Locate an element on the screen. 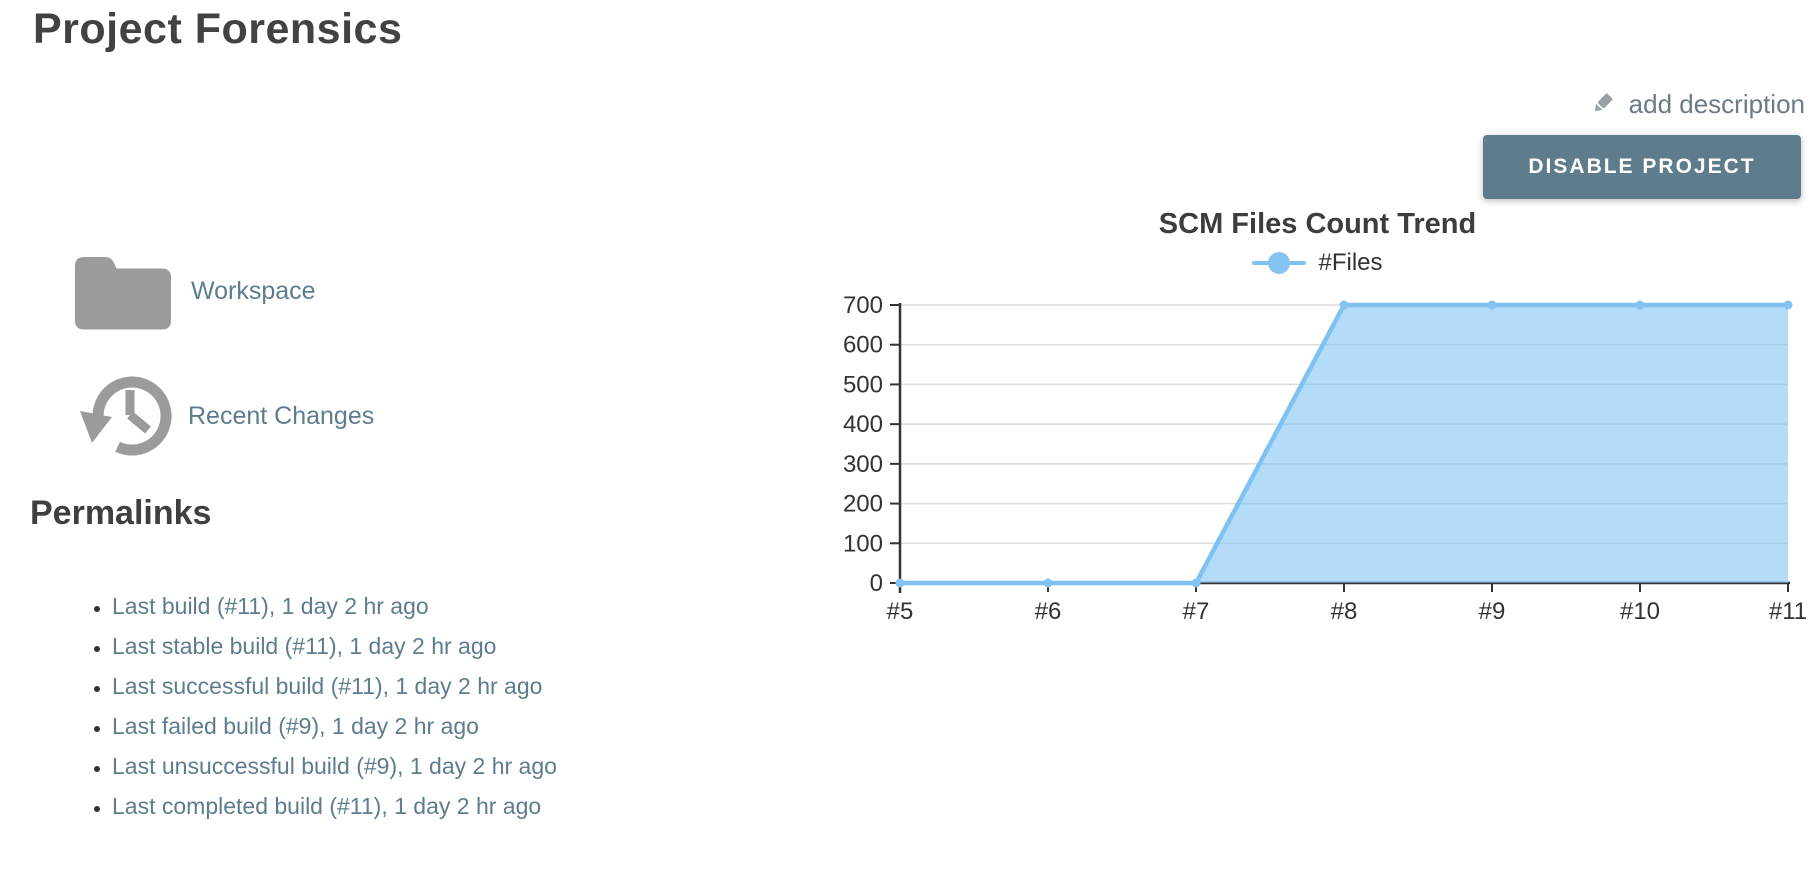 This screenshot has width=1820, height=888. page-title: Project Forensics is located at coordinates (218, 29).